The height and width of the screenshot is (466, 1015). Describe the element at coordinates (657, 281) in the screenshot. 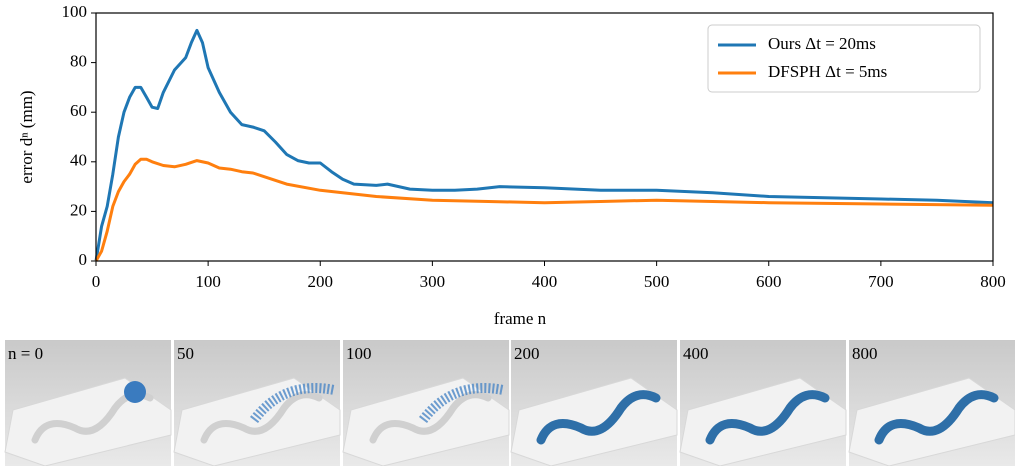

I see `x-tick-label: 500` at that location.